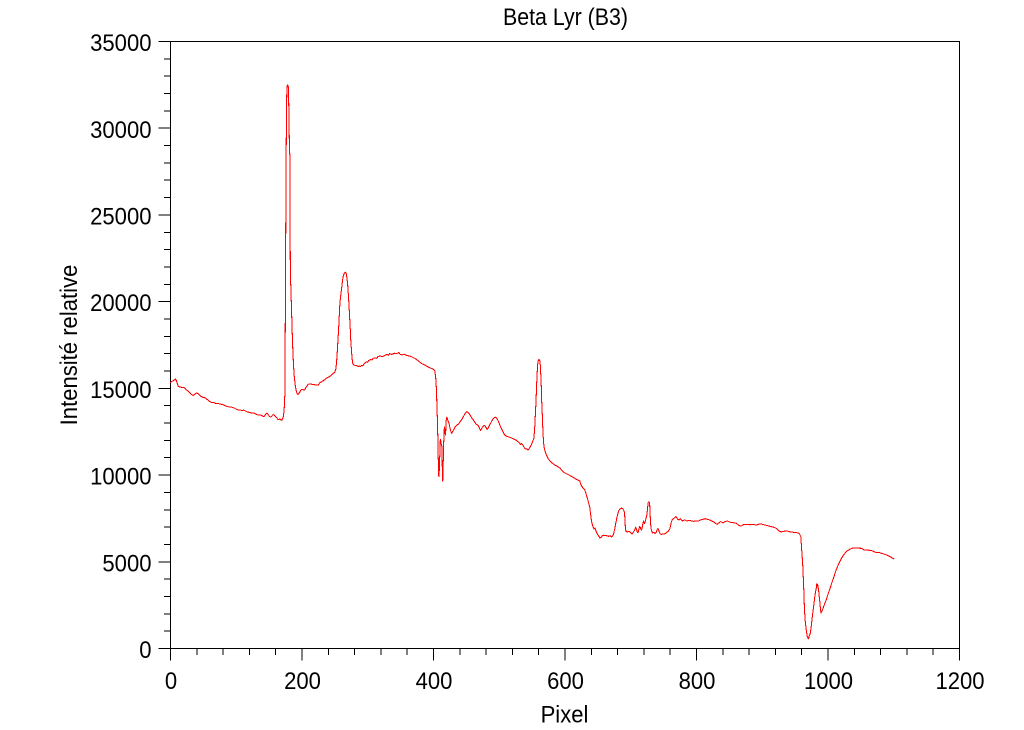  What do you see at coordinates (434, 680) in the screenshot?
I see `svg-text: 400` at bounding box center [434, 680].